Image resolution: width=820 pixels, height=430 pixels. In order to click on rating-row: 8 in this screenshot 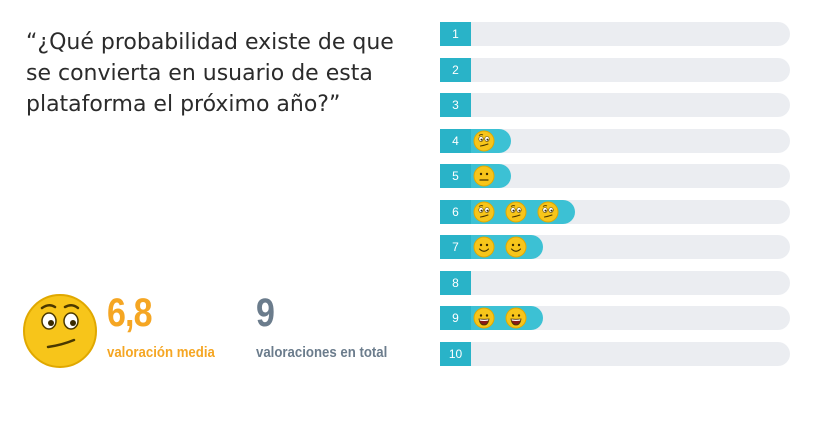, I will do `click(615, 282)`.